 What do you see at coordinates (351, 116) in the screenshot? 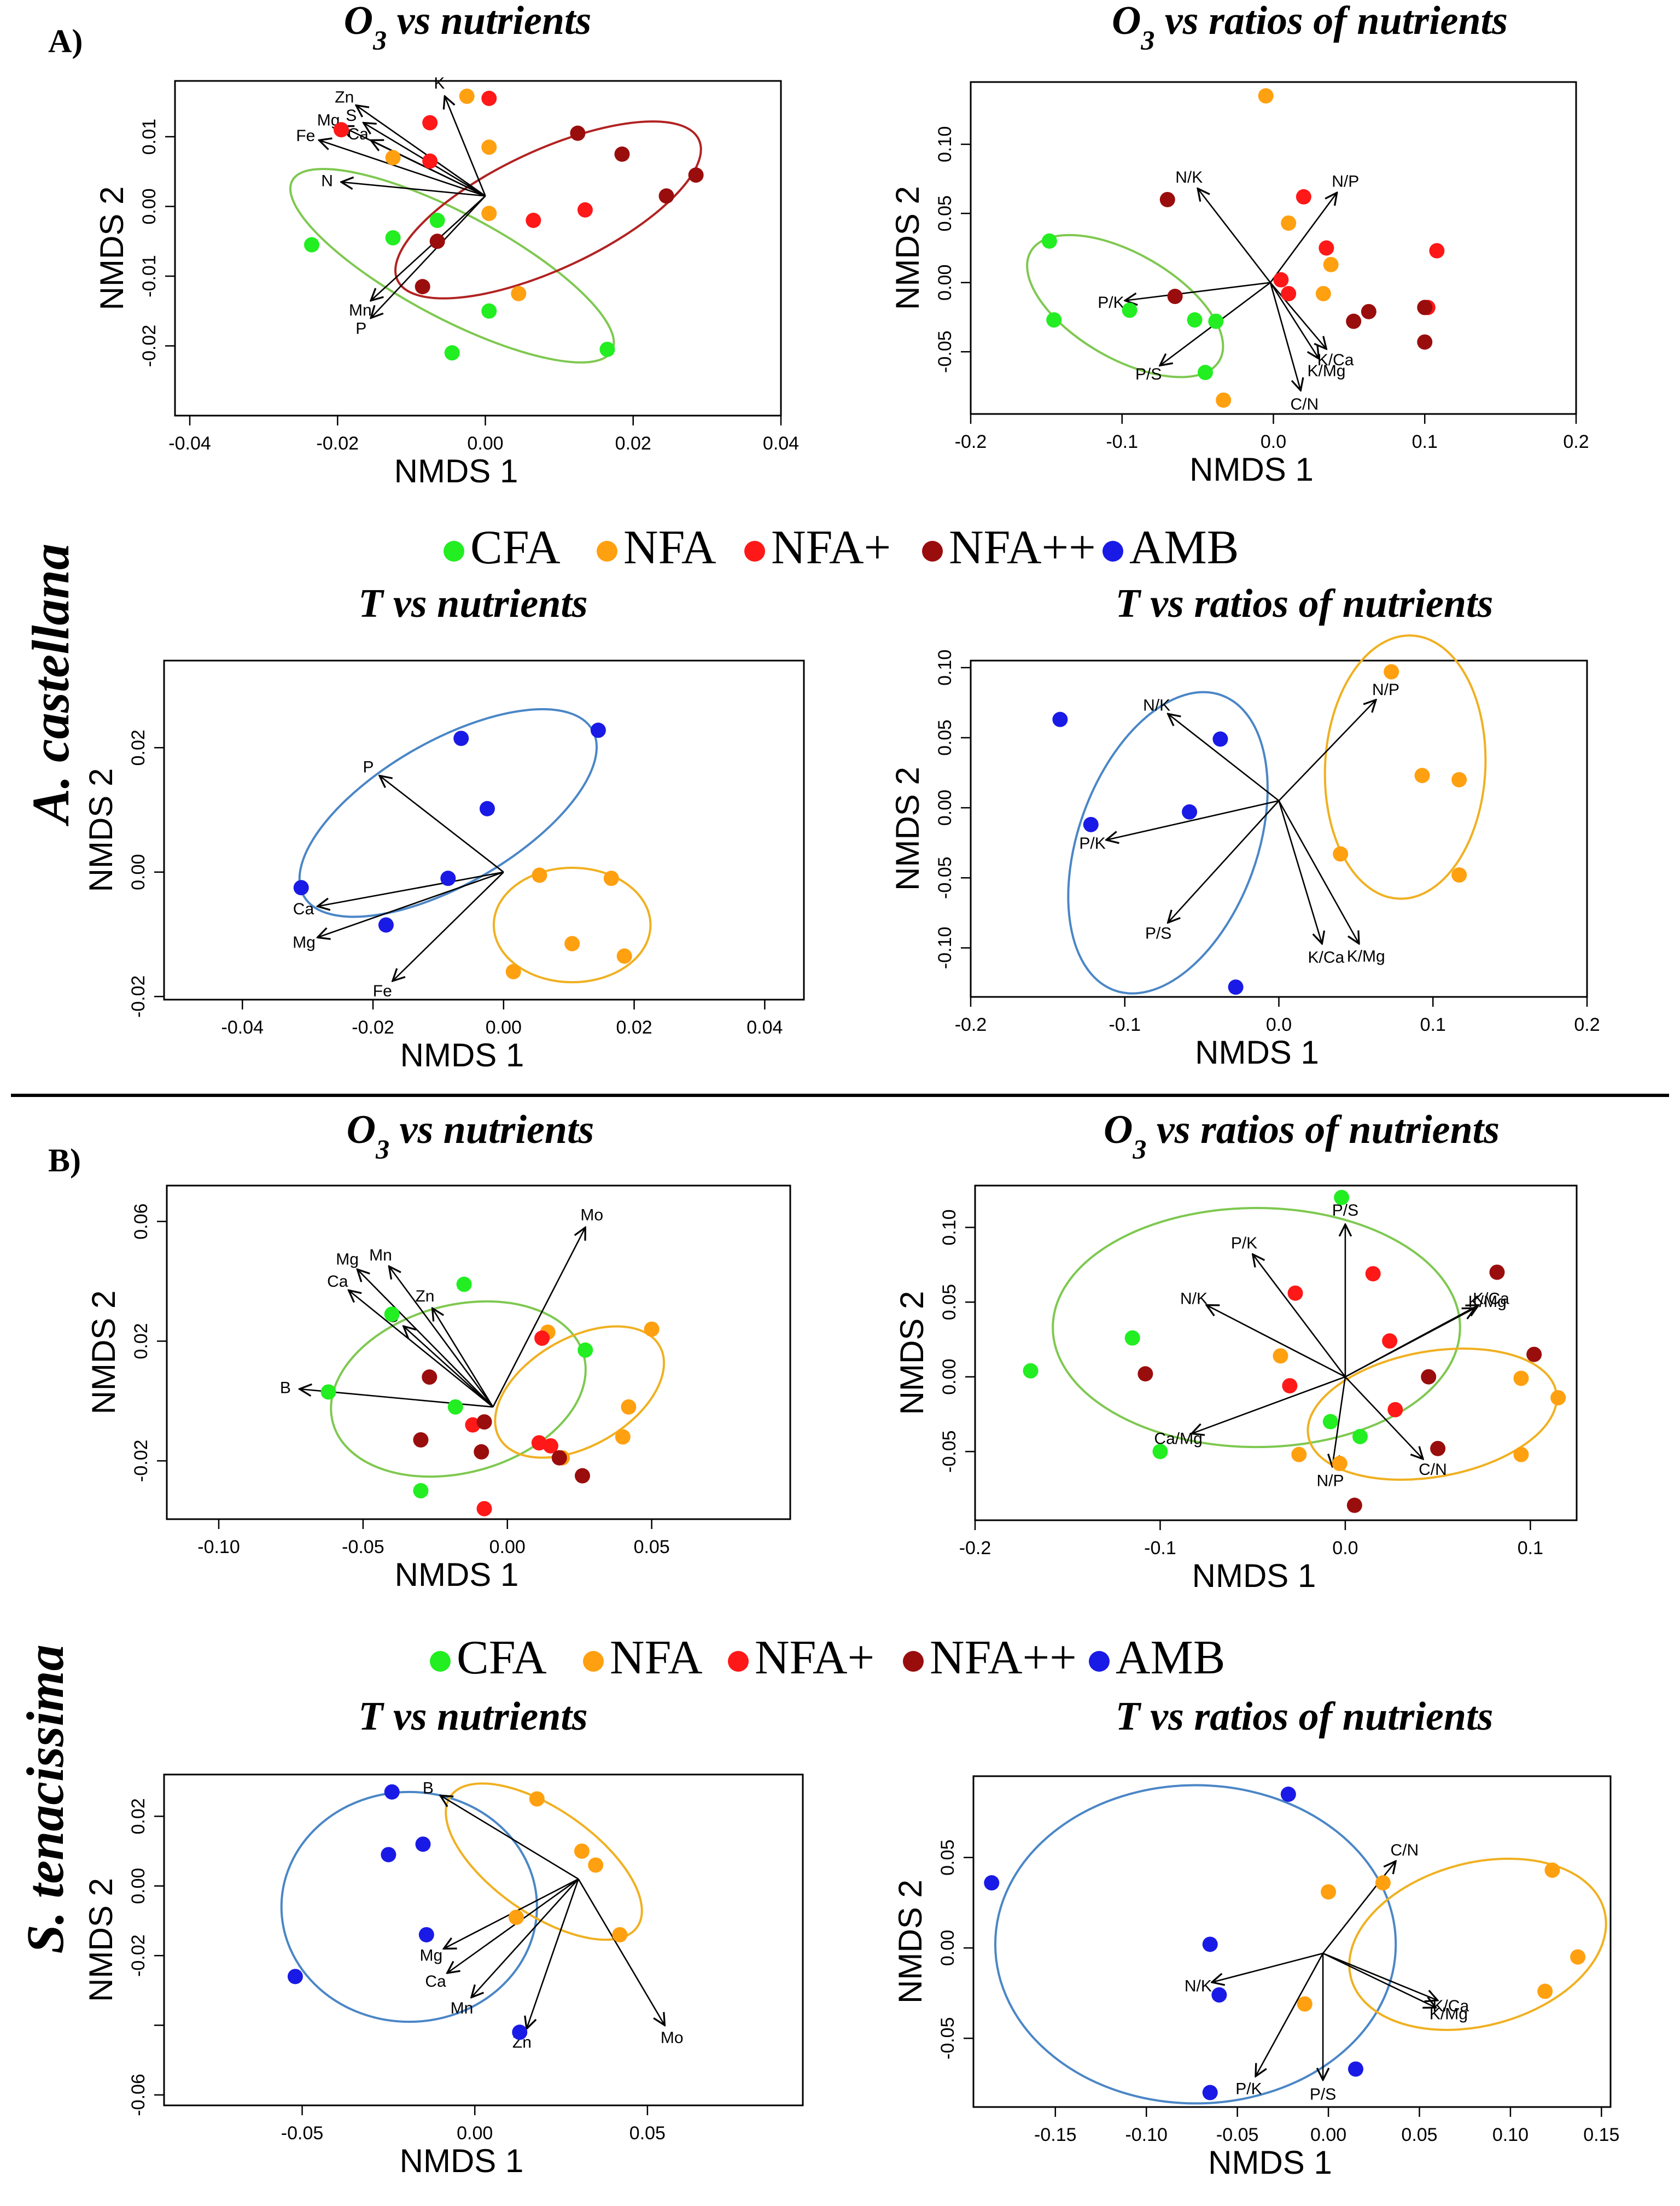
I see `vector-label: S` at bounding box center [351, 116].